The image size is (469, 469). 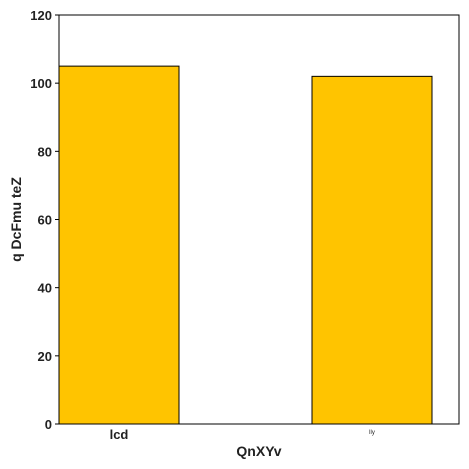 I want to click on y-tick-label: 0, so click(x=48, y=424).